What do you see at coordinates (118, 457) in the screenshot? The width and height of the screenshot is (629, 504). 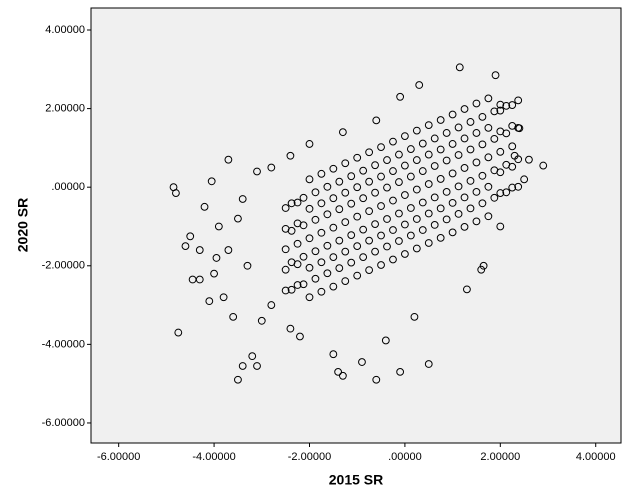 I see `x-tick-label: -6.00000` at bounding box center [118, 457].